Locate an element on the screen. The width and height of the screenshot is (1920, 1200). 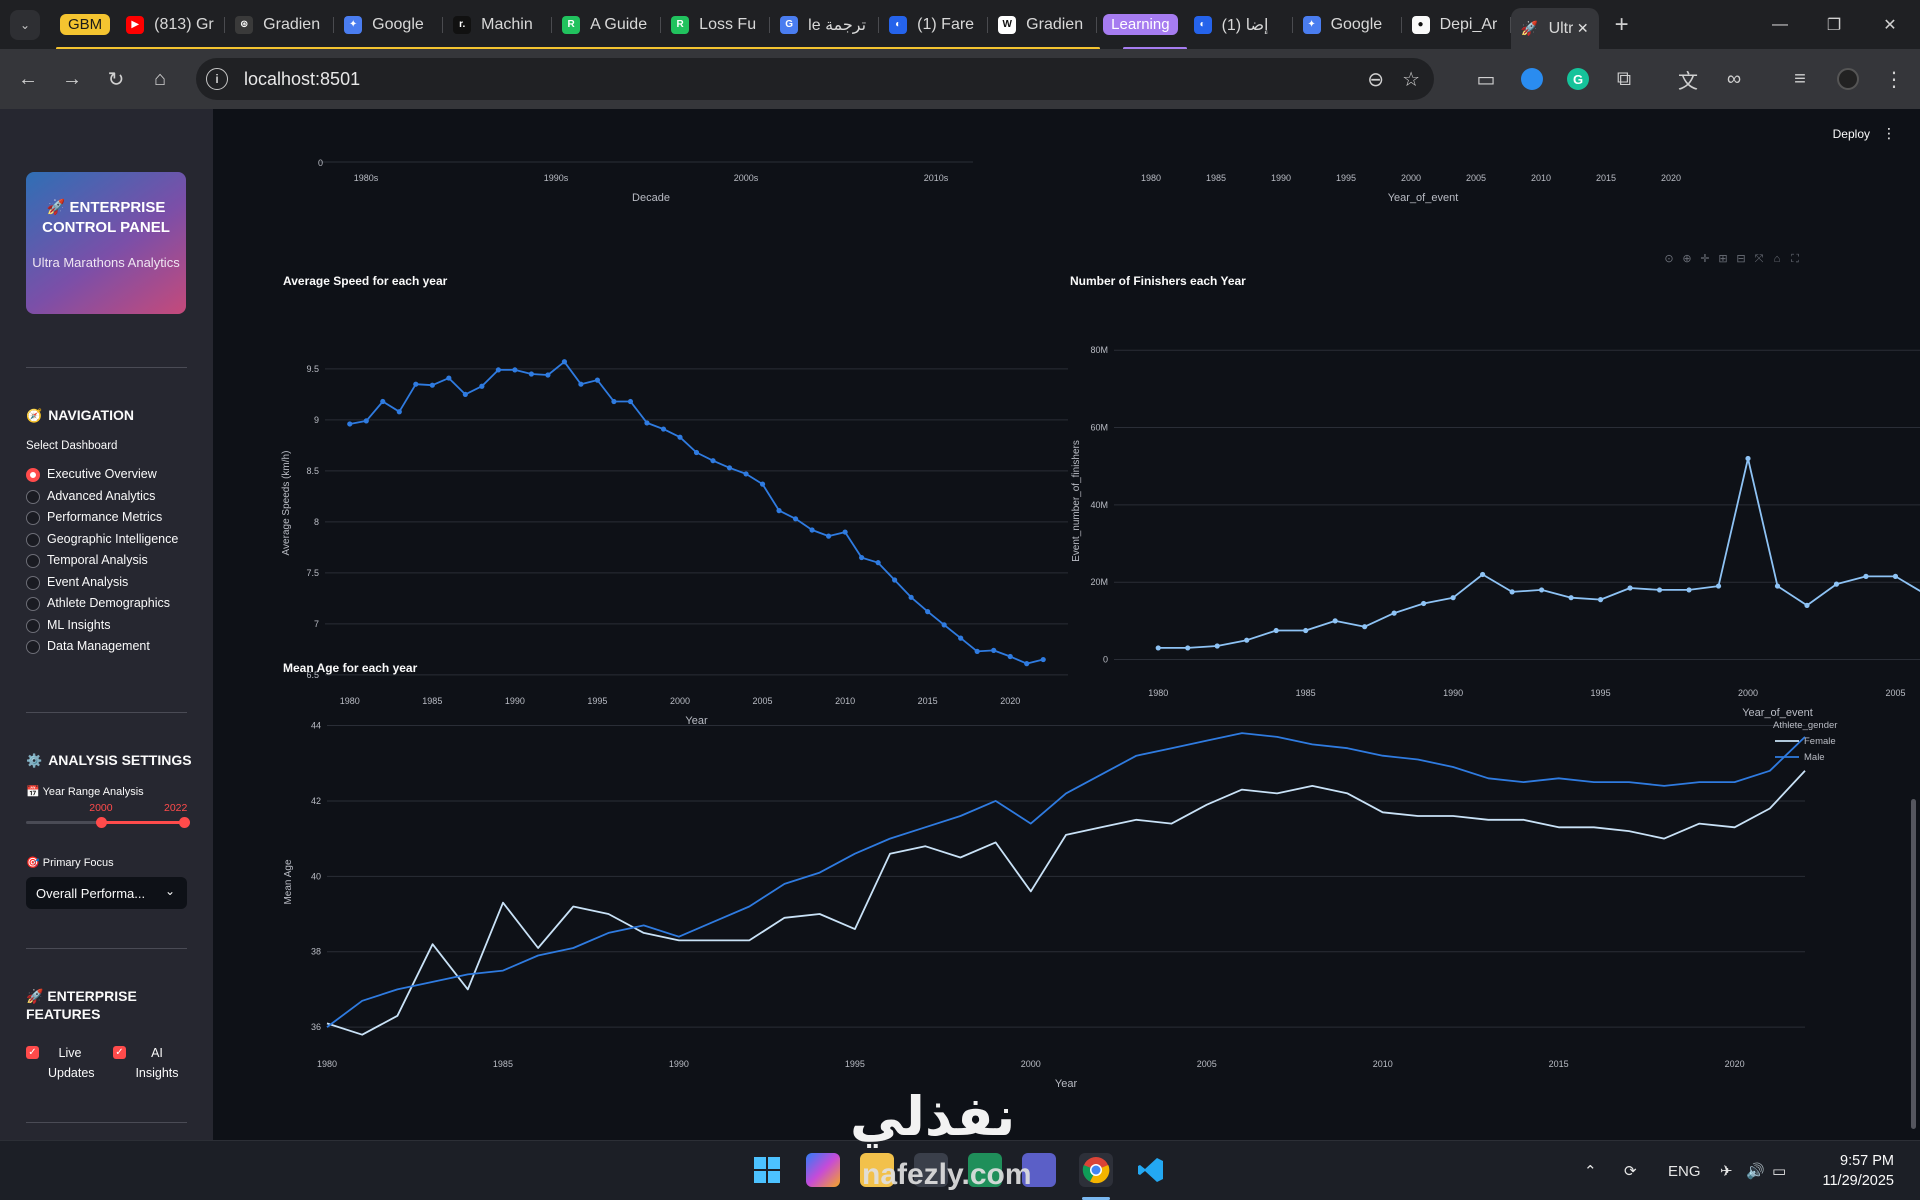
year-range-high-thumb is located at coordinates (184, 822).